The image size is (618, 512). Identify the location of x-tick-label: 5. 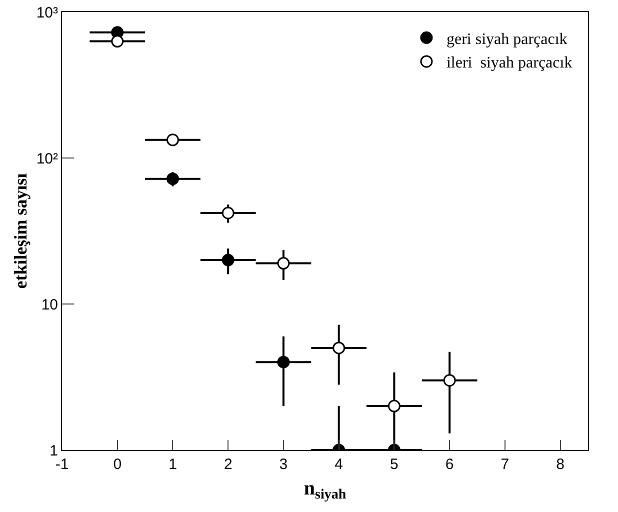
(394, 464).